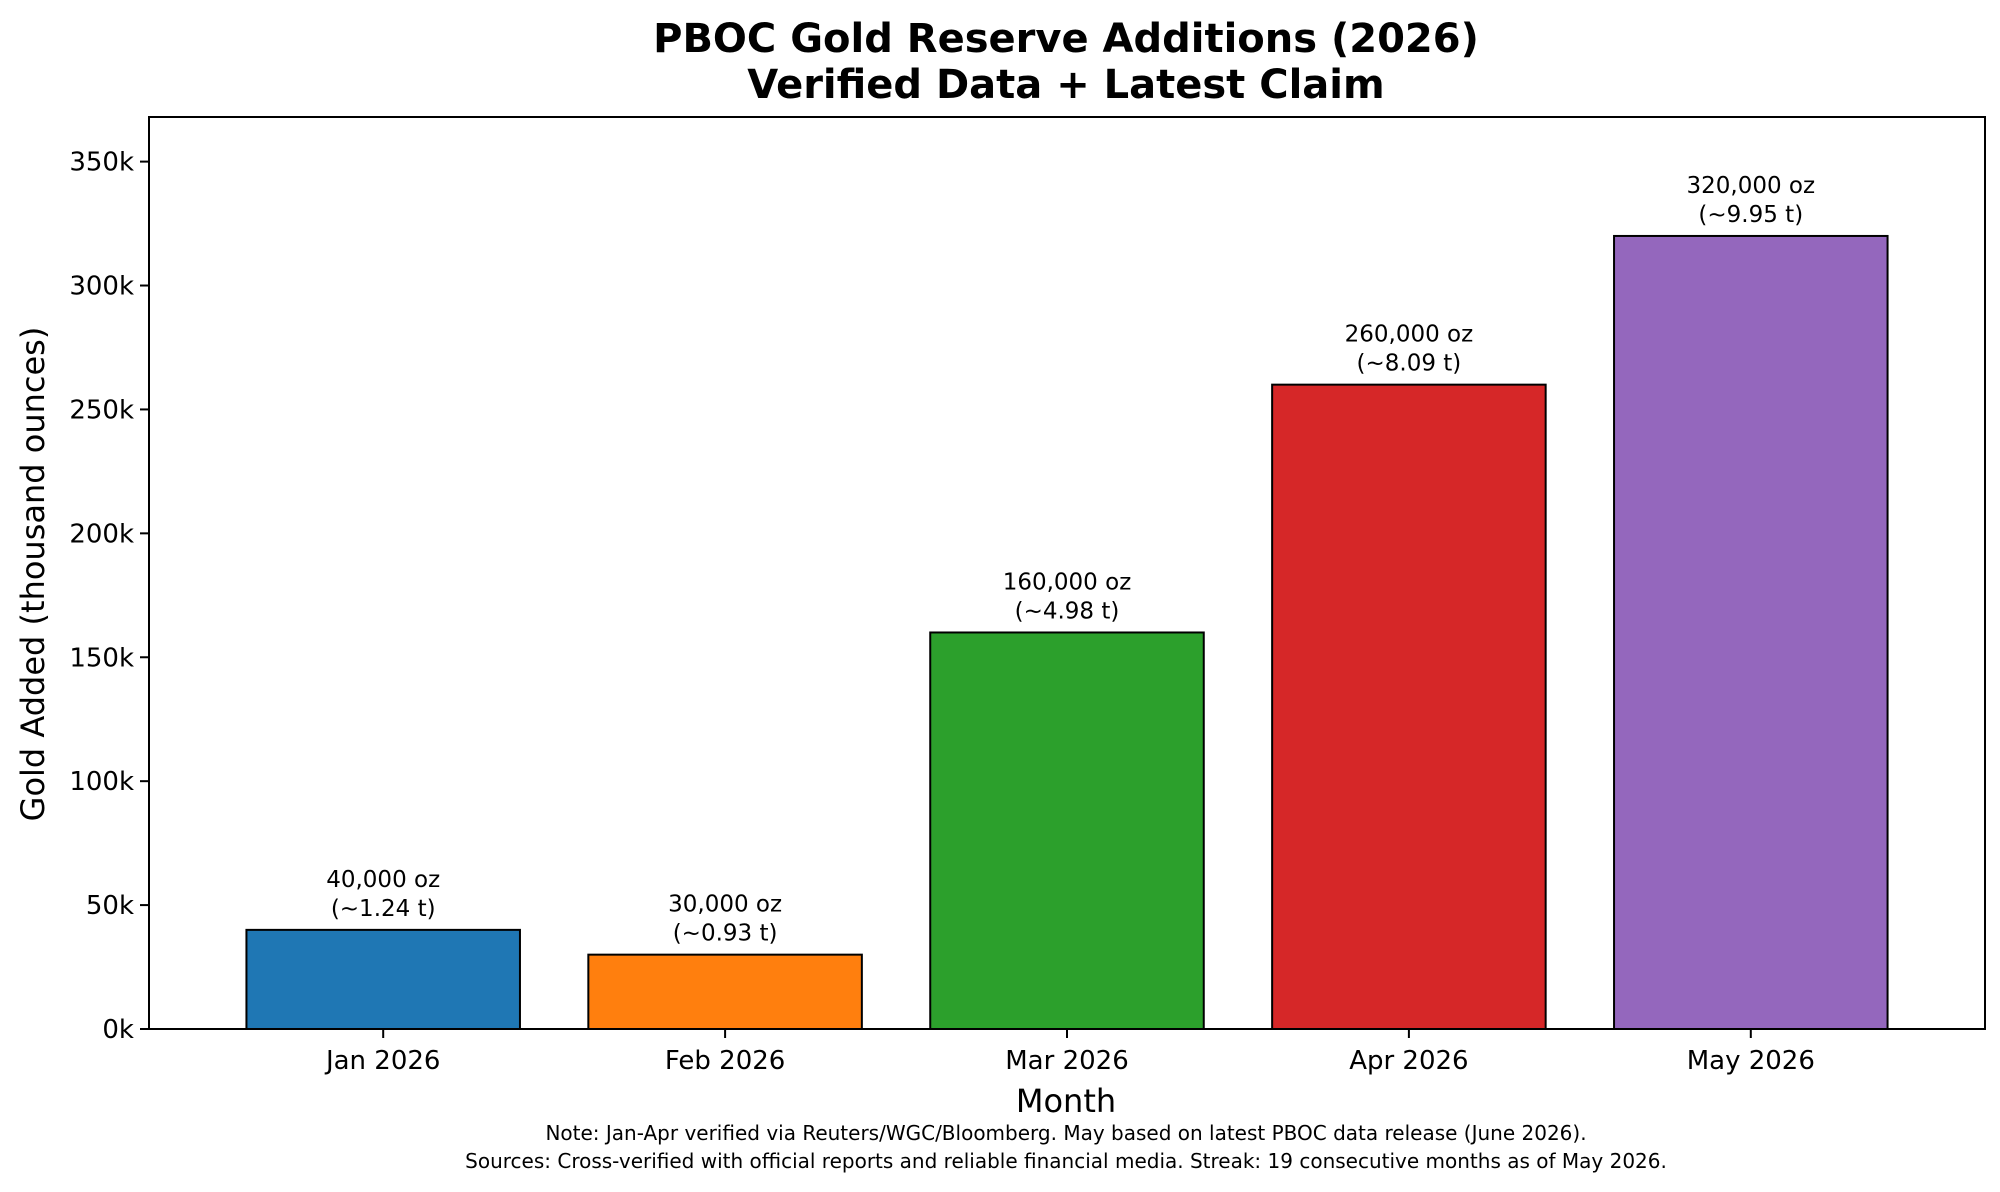  What do you see at coordinates (1751, 632) in the screenshot?
I see `bar-may-2026` at bounding box center [1751, 632].